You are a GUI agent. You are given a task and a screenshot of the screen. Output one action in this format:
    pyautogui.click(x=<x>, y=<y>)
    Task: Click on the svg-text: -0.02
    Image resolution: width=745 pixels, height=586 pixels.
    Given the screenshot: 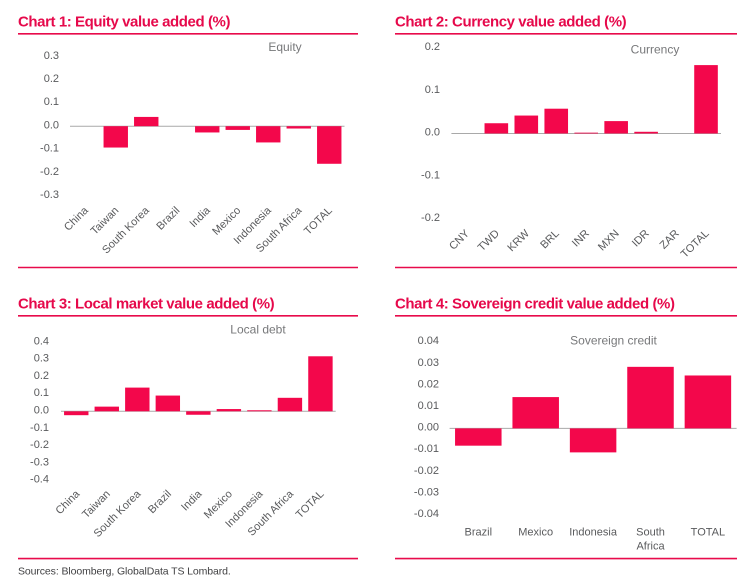 What is the action you would take?
    pyautogui.click(x=426, y=471)
    